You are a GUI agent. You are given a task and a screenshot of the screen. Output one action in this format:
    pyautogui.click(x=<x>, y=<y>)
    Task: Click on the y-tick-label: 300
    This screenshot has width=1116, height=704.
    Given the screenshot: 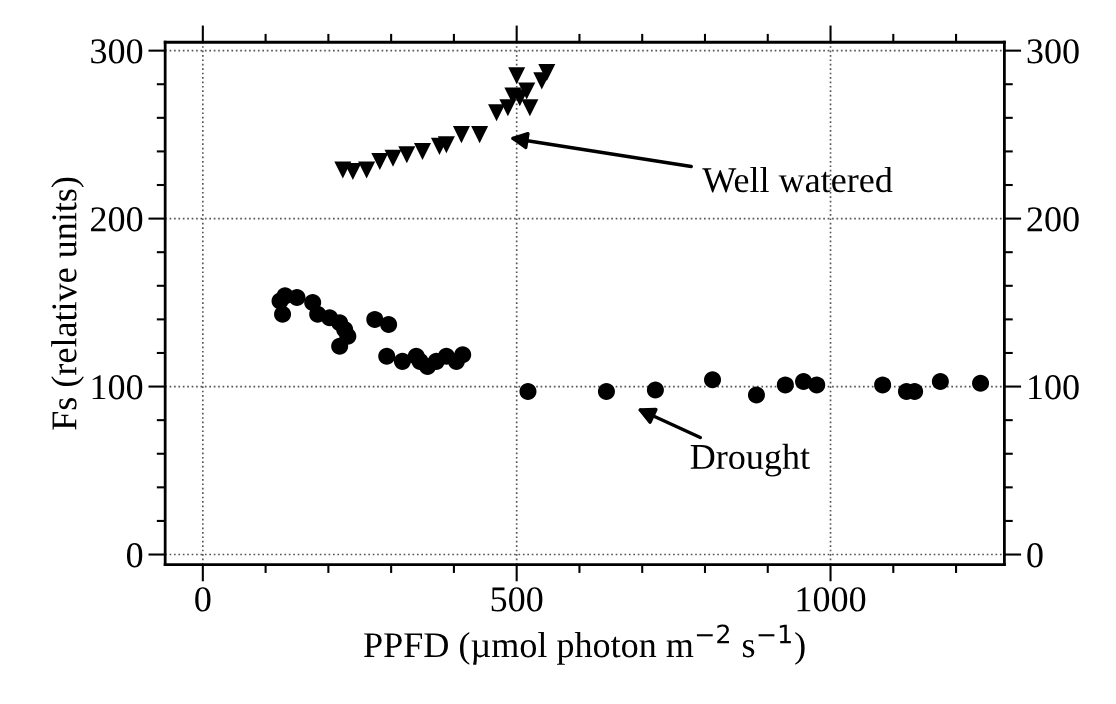 What is the action you would take?
    pyautogui.click(x=117, y=51)
    